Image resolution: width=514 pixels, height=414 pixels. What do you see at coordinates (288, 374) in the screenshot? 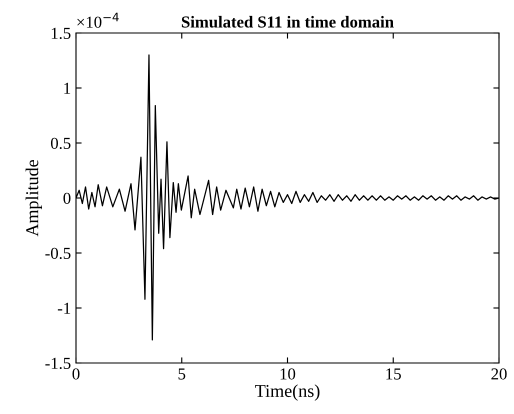
I see `x-tick-label: 10` at bounding box center [288, 374].